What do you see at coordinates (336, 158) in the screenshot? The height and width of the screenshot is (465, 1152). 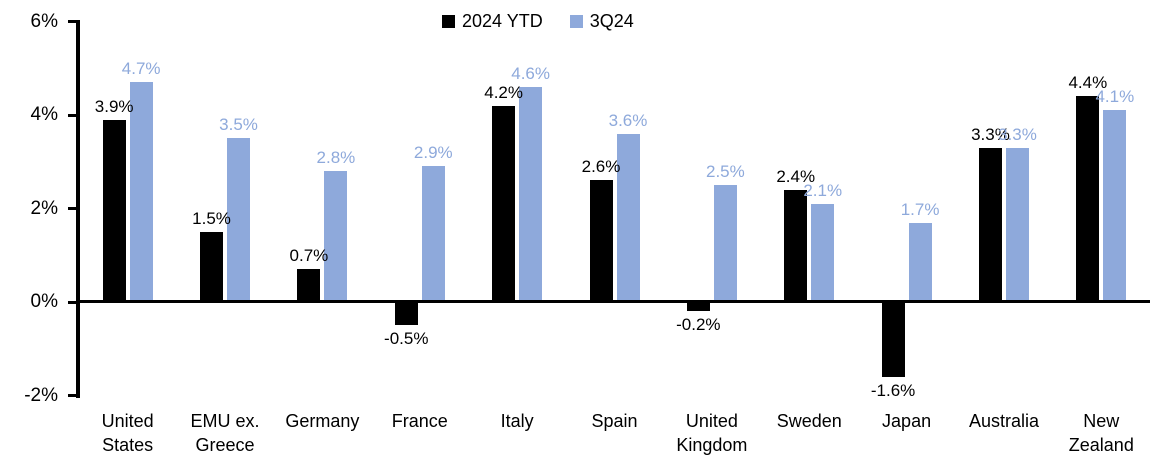 I see `data-label-3q24: 2.8%` at bounding box center [336, 158].